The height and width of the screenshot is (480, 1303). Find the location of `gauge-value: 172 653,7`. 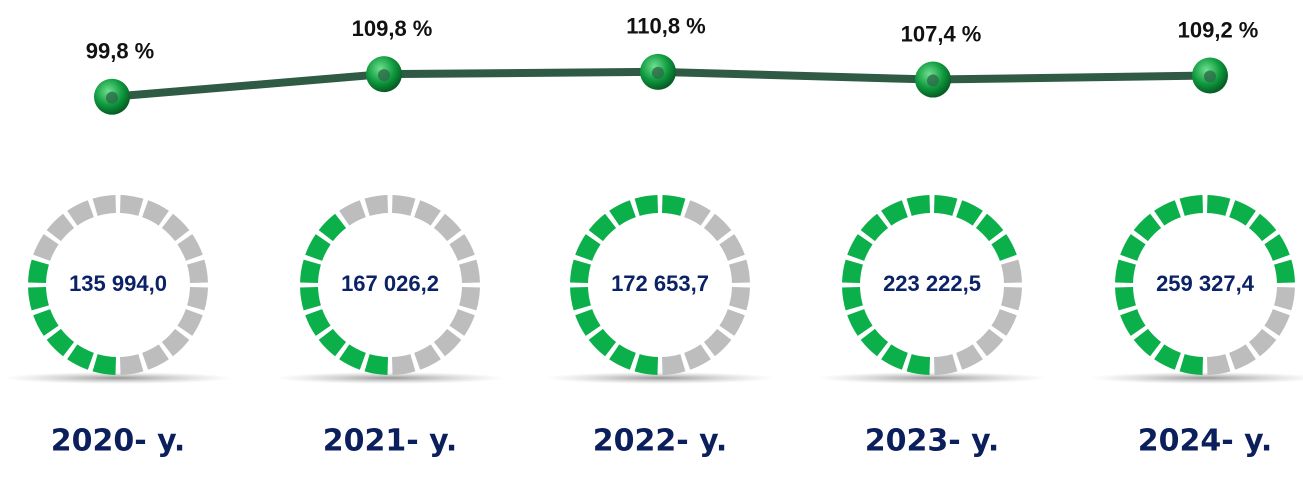

gauge-value: 172 653,7 is located at coordinates (660, 283).